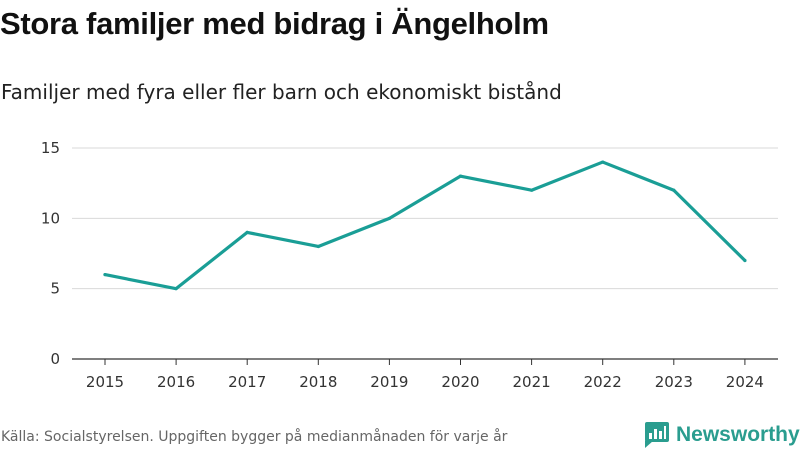 The image size is (800, 450). Describe the element at coordinates (55, 289) in the screenshot. I see `y-tick-label-5: 5` at that location.